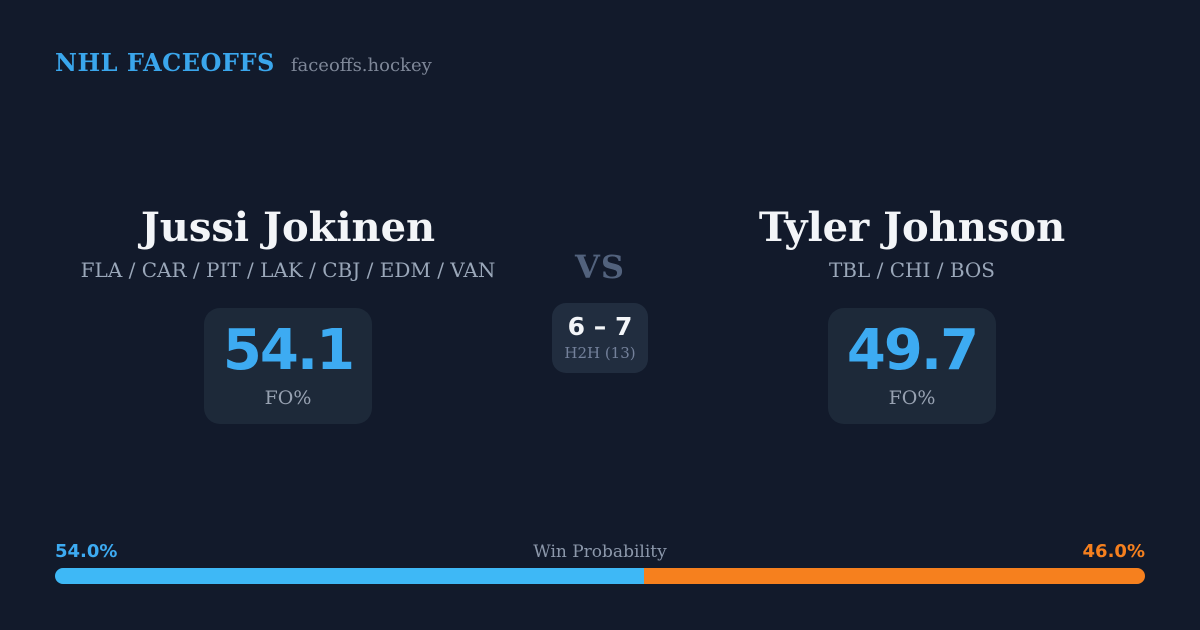 Image resolution: width=1200 pixels, height=630 pixels. Describe the element at coordinates (912, 227) in the screenshot. I see `player-name-right: Tyler Johnson` at that location.